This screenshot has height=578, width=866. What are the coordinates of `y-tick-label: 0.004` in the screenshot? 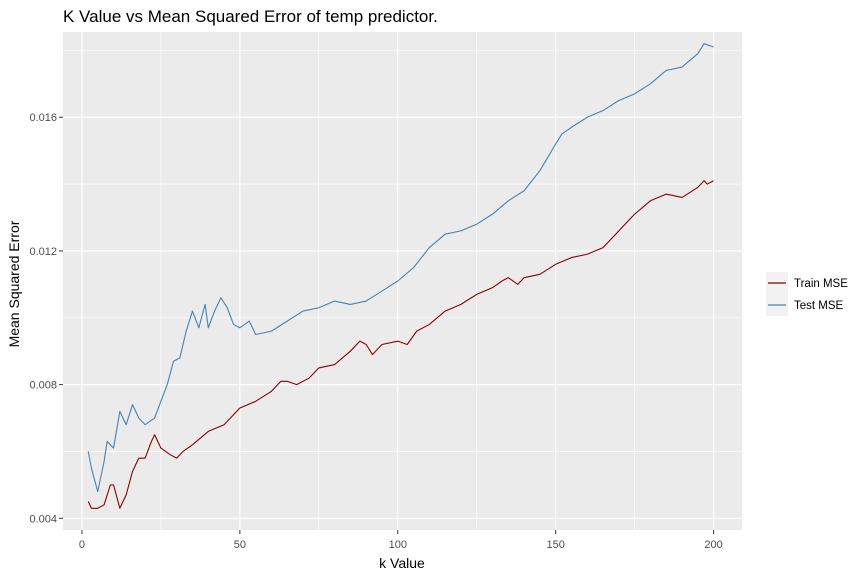 It's located at (43, 519).